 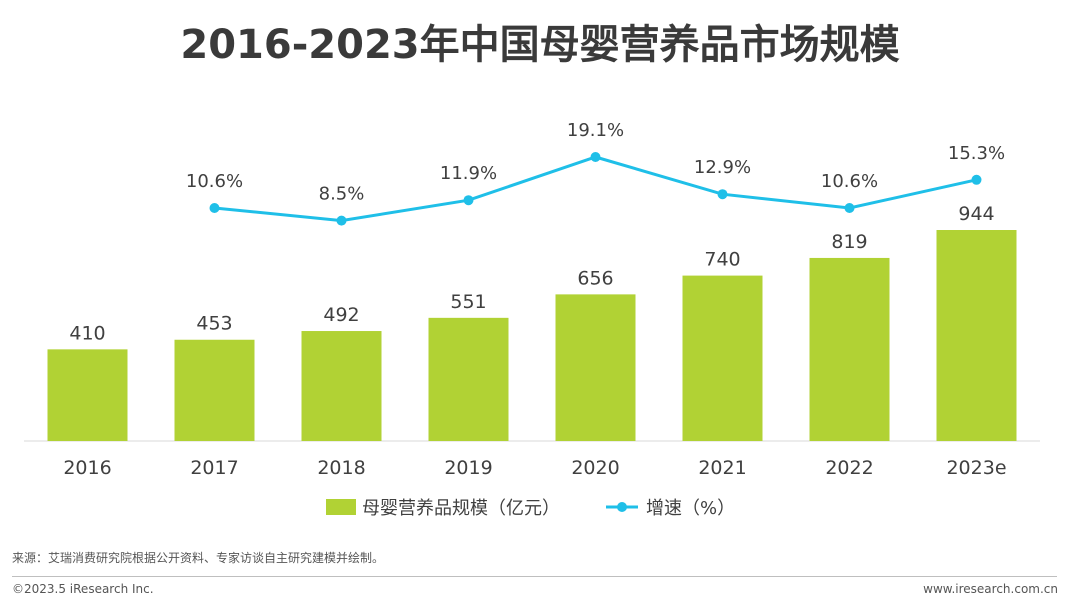 What do you see at coordinates (722, 167) in the screenshot?
I see `growth-value-label: 12.9%` at bounding box center [722, 167].